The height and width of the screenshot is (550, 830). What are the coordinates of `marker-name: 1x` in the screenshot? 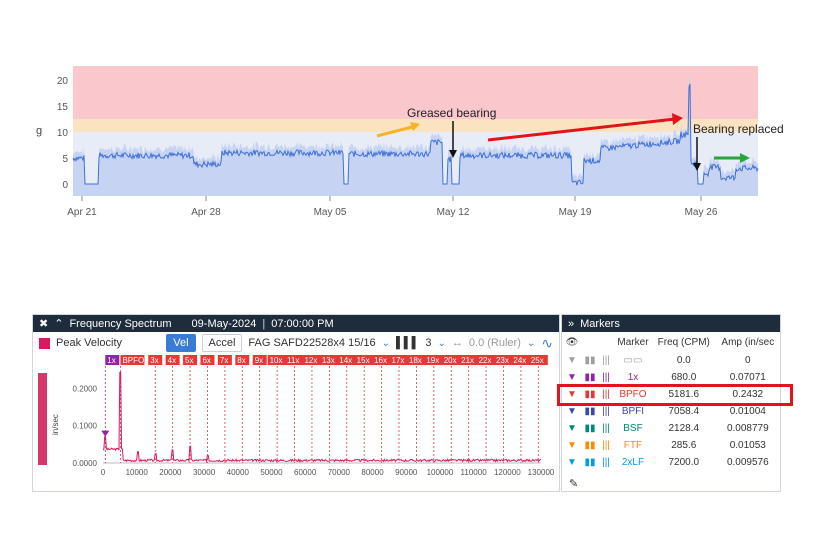 It's located at (633, 377).